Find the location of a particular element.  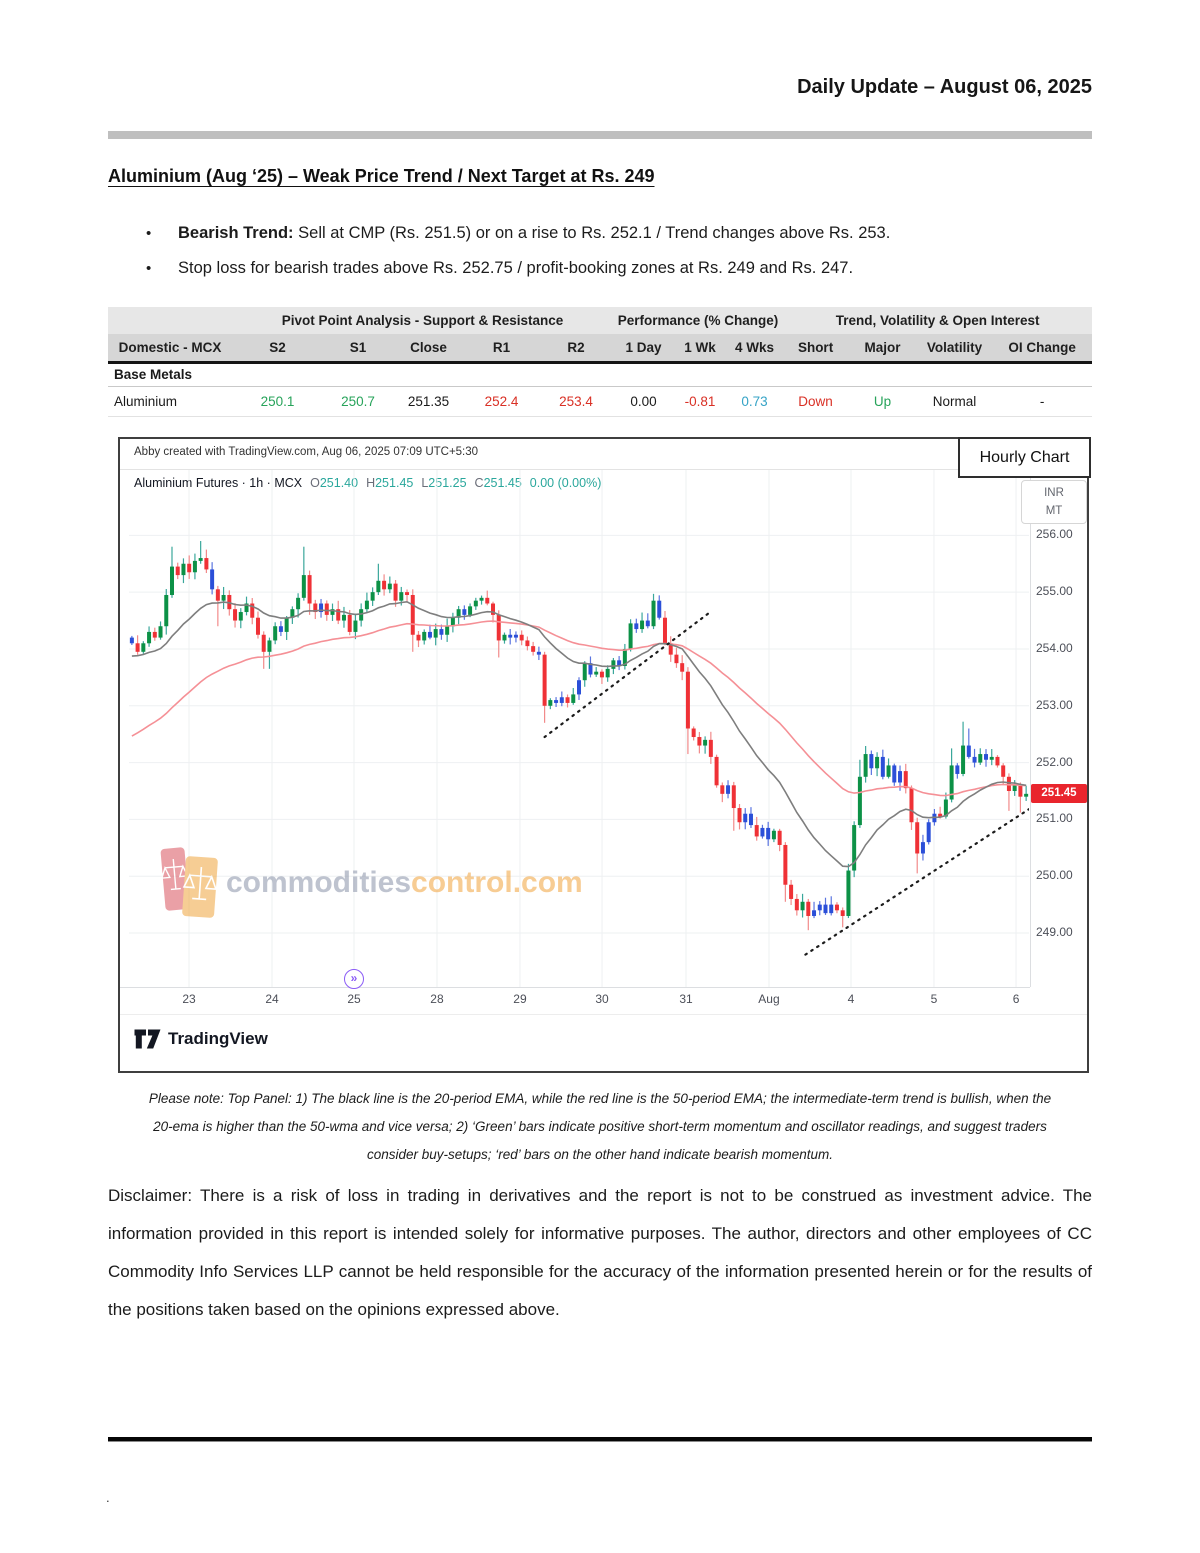

table-section-label: Base Metals is located at coordinates (600, 373).